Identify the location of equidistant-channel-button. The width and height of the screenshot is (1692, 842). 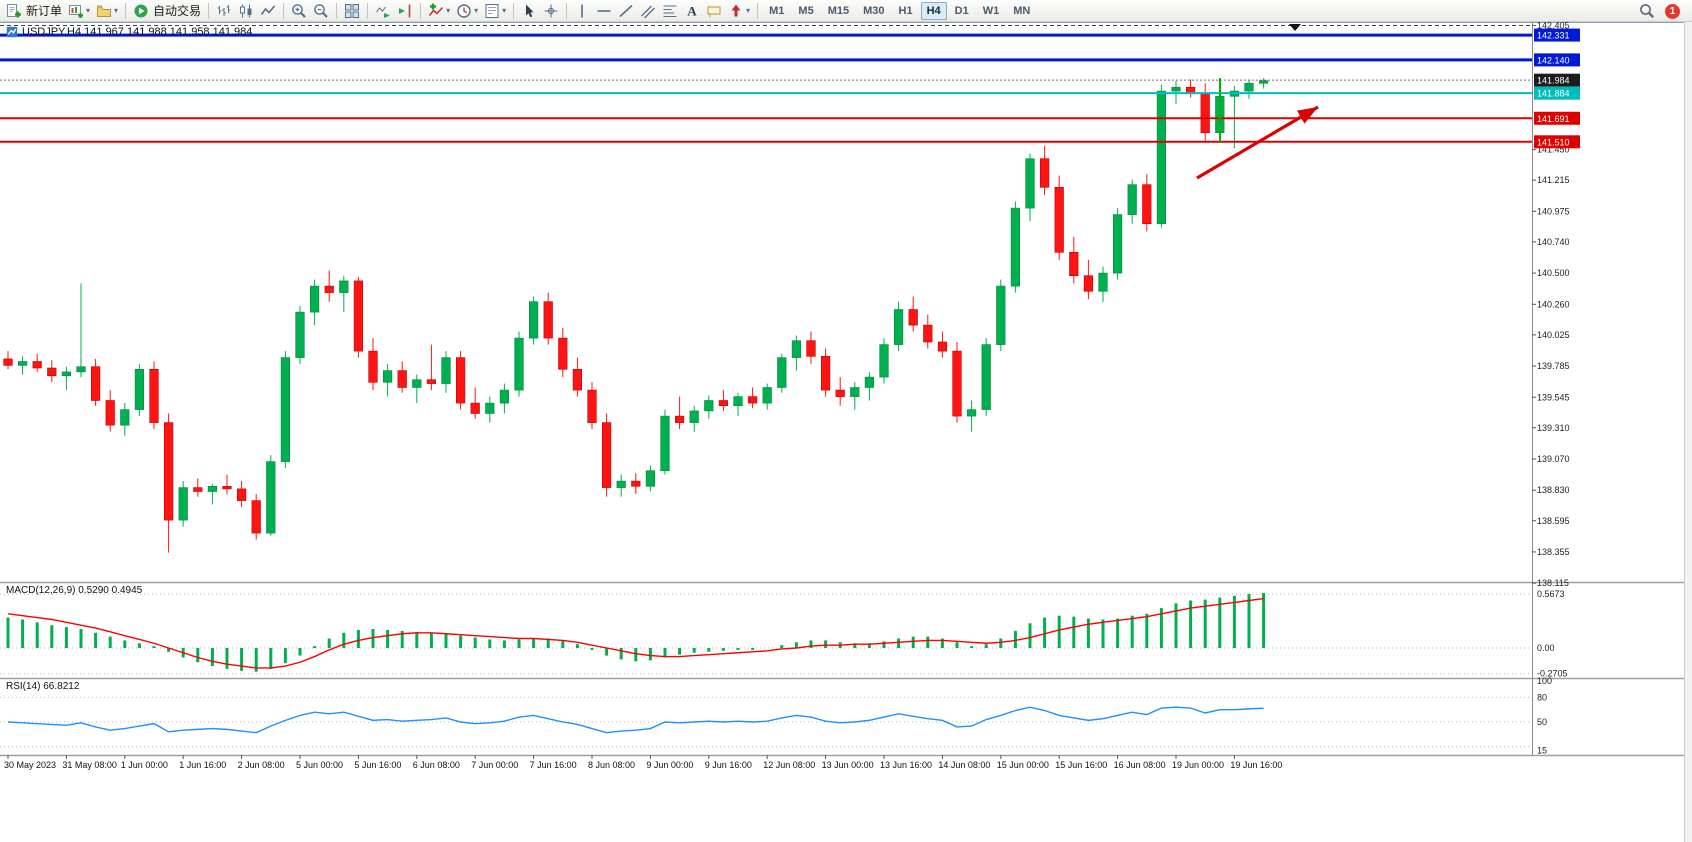
(648, 11).